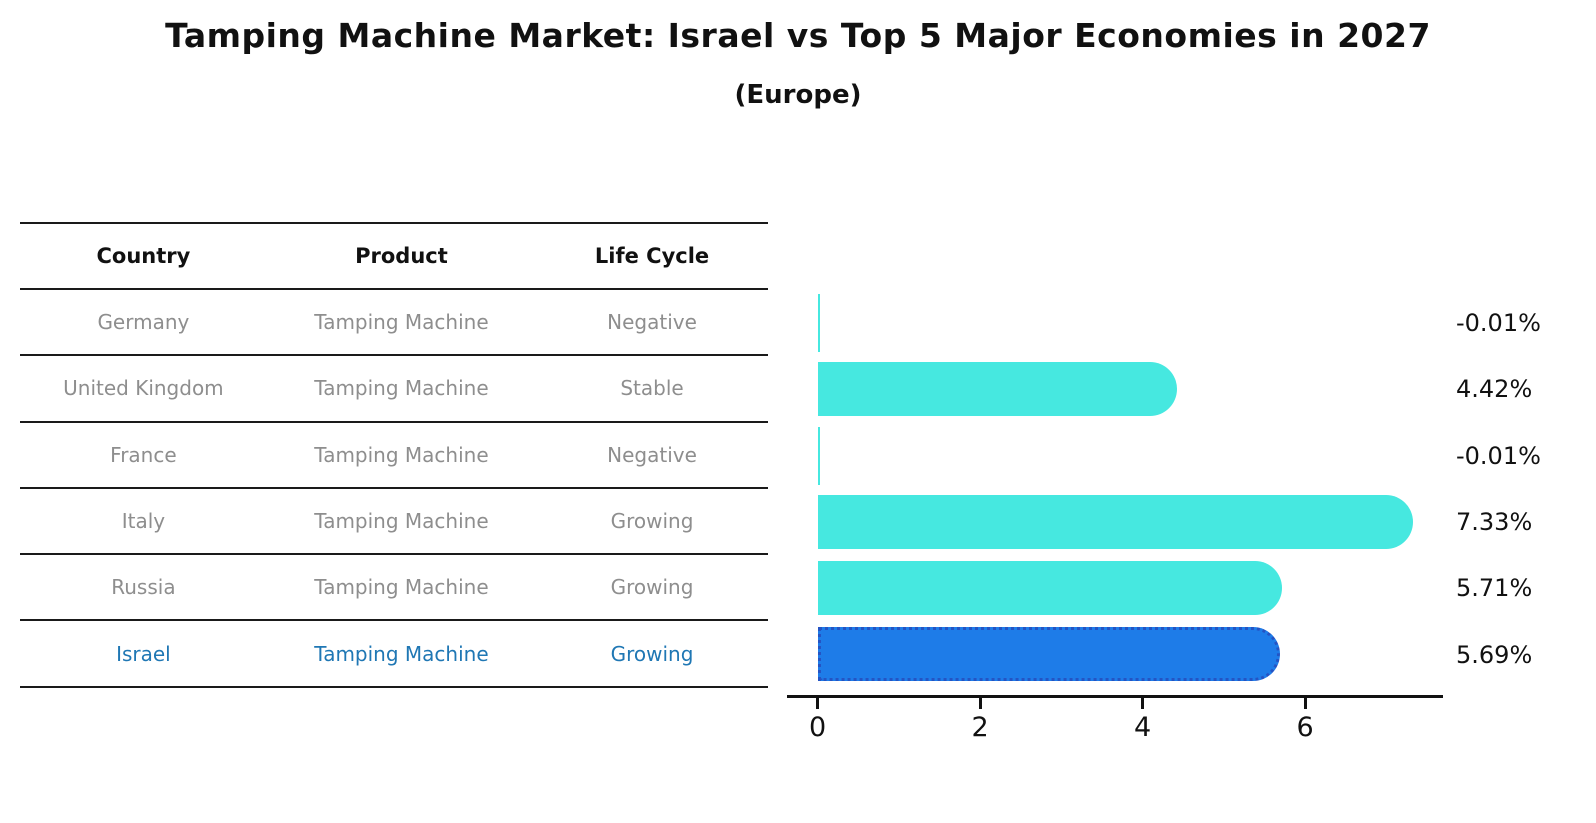  What do you see at coordinates (818, 727) in the screenshot?
I see `x-axis-tick-label: 0` at bounding box center [818, 727].